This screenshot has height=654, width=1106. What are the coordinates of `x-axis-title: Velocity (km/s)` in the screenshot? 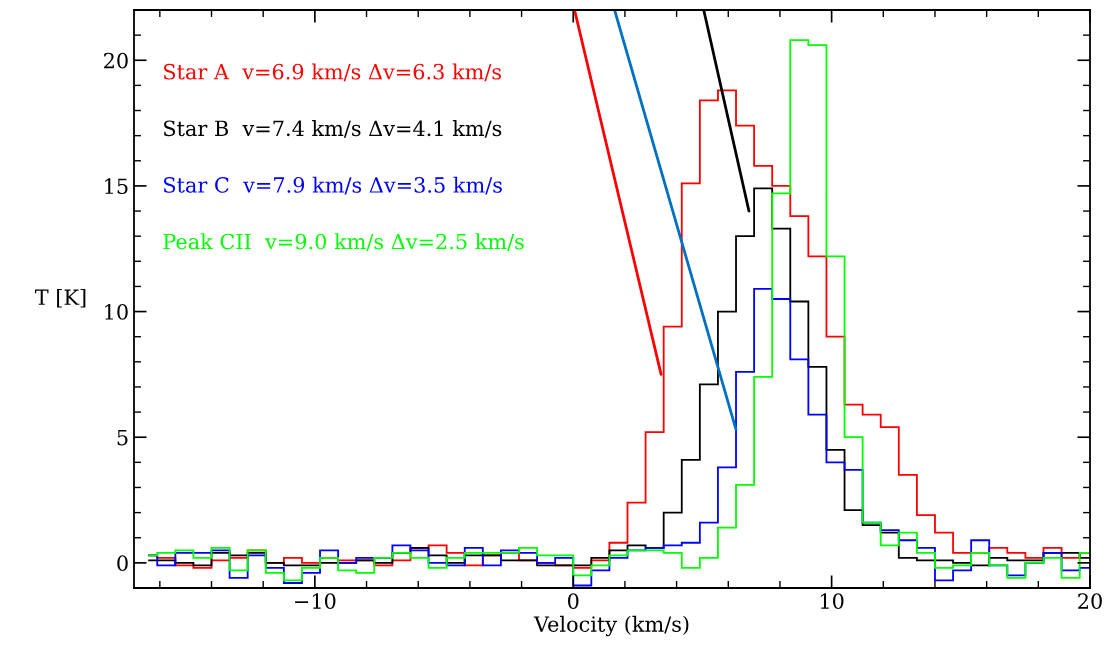 It's located at (611, 626).